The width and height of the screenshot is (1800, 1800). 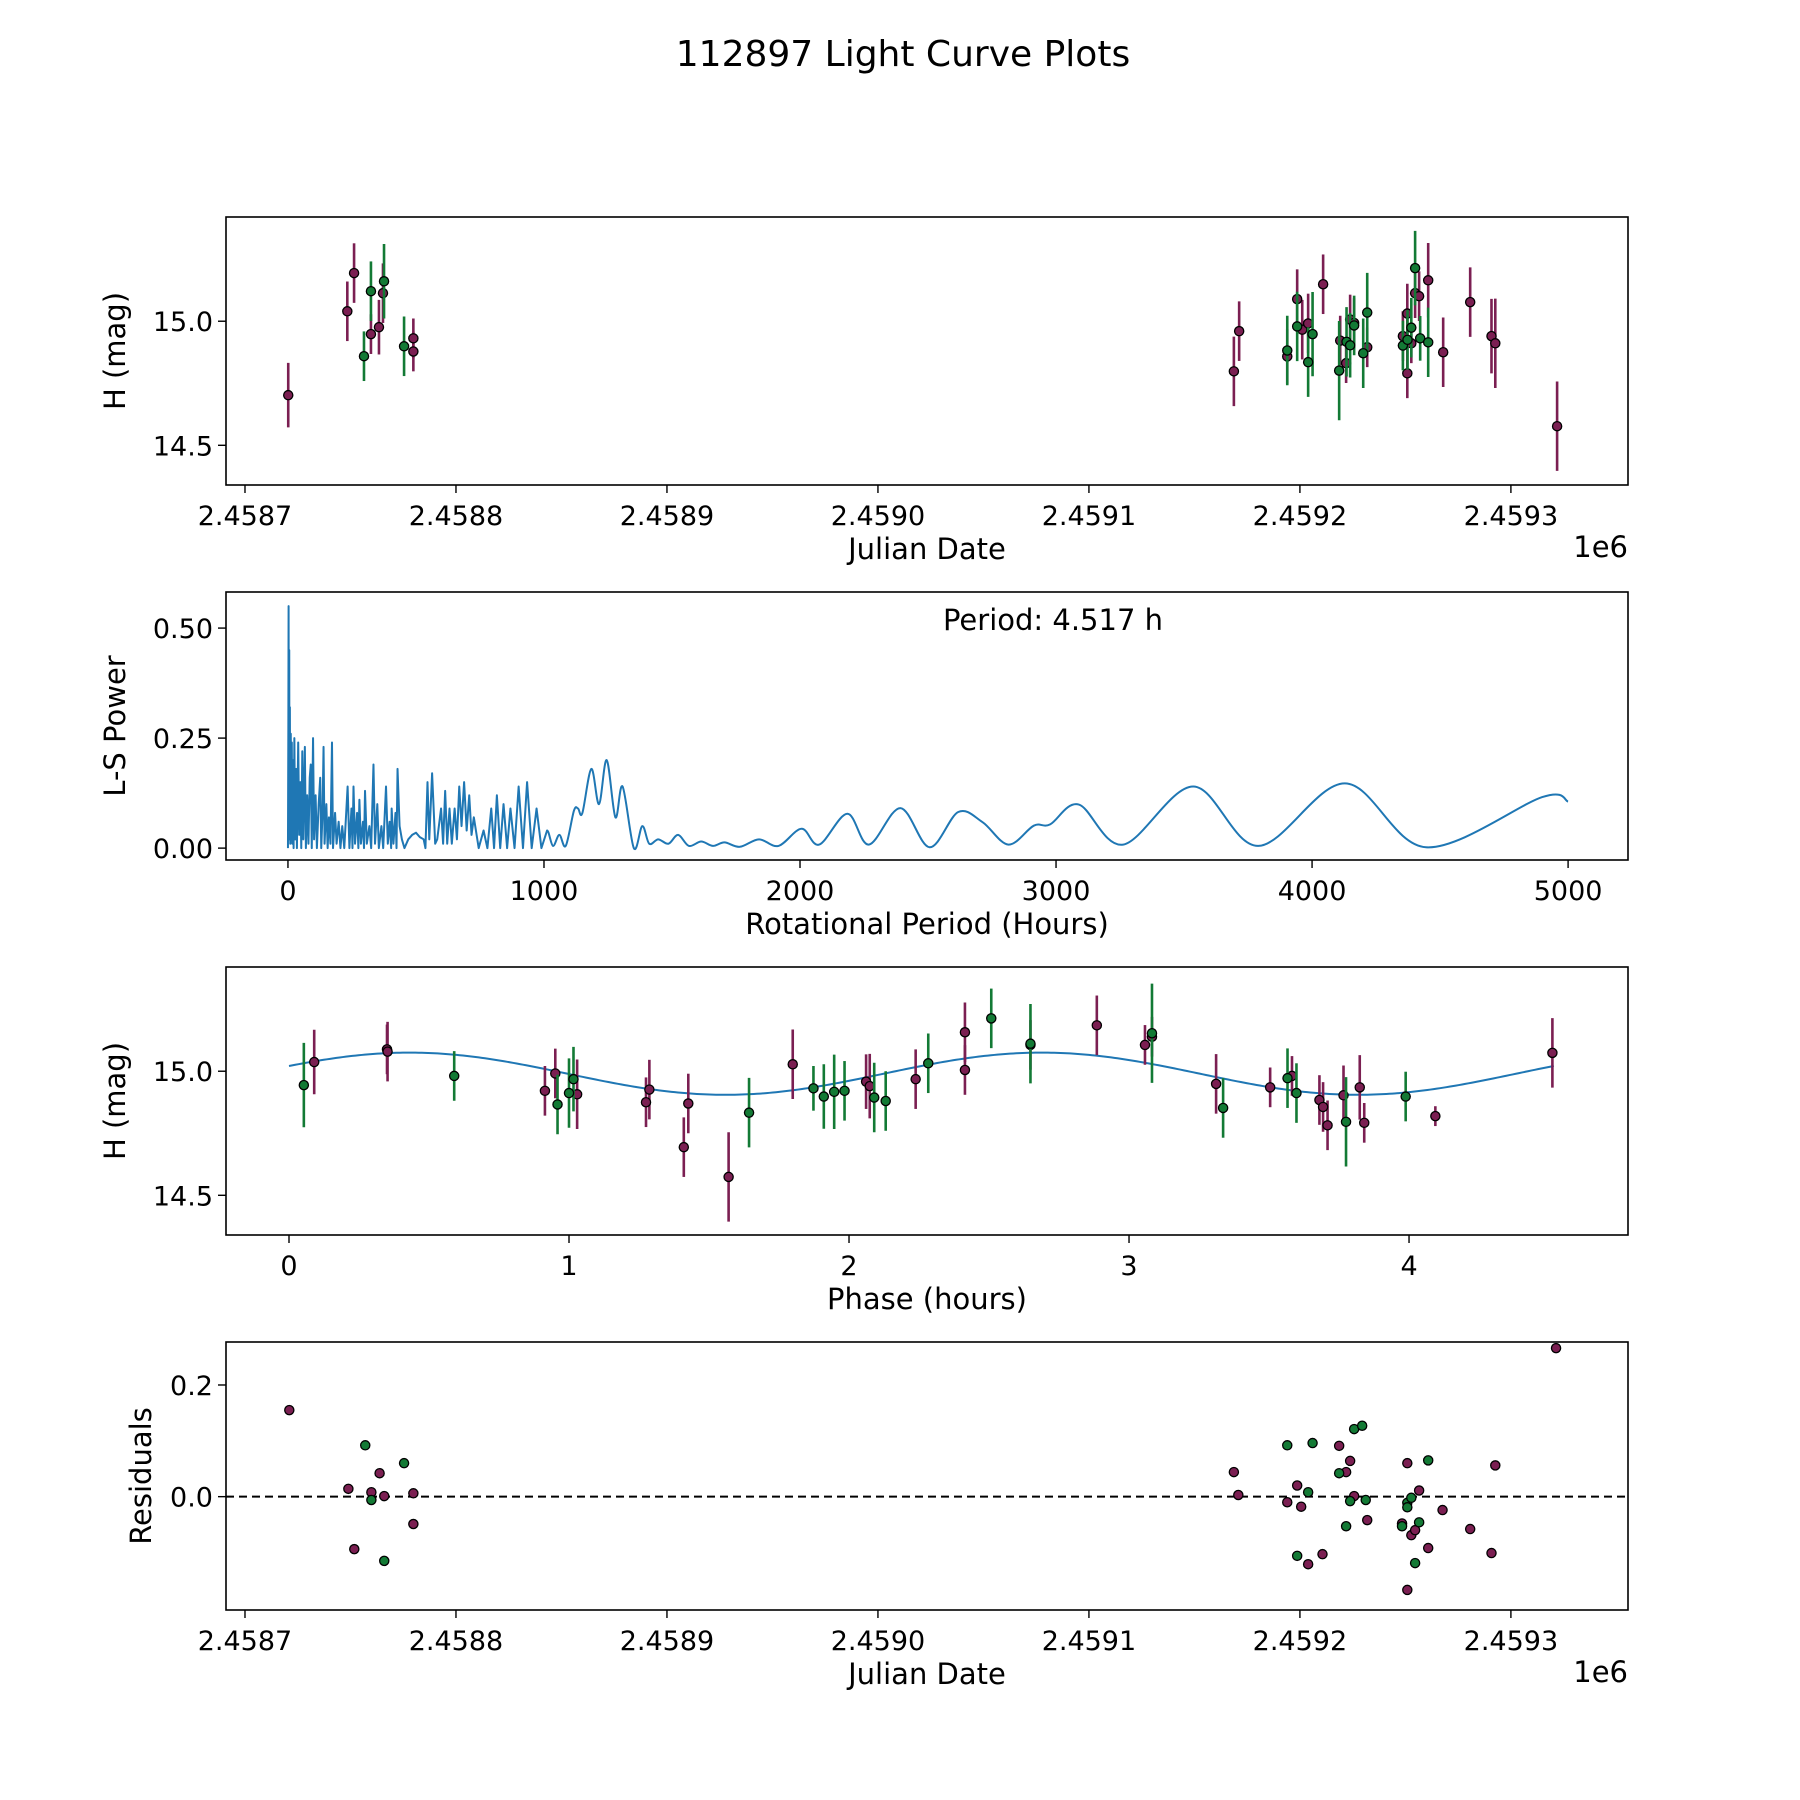 What do you see at coordinates (926, 549) in the screenshot?
I see `x-axis-label: Julian Date` at bounding box center [926, 549].